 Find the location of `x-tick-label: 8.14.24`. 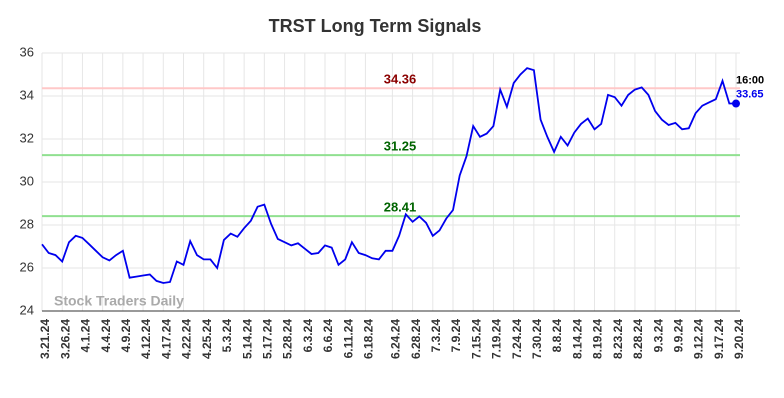

x-tick-label: 8.14.24 is located at coordinates (577, 339).